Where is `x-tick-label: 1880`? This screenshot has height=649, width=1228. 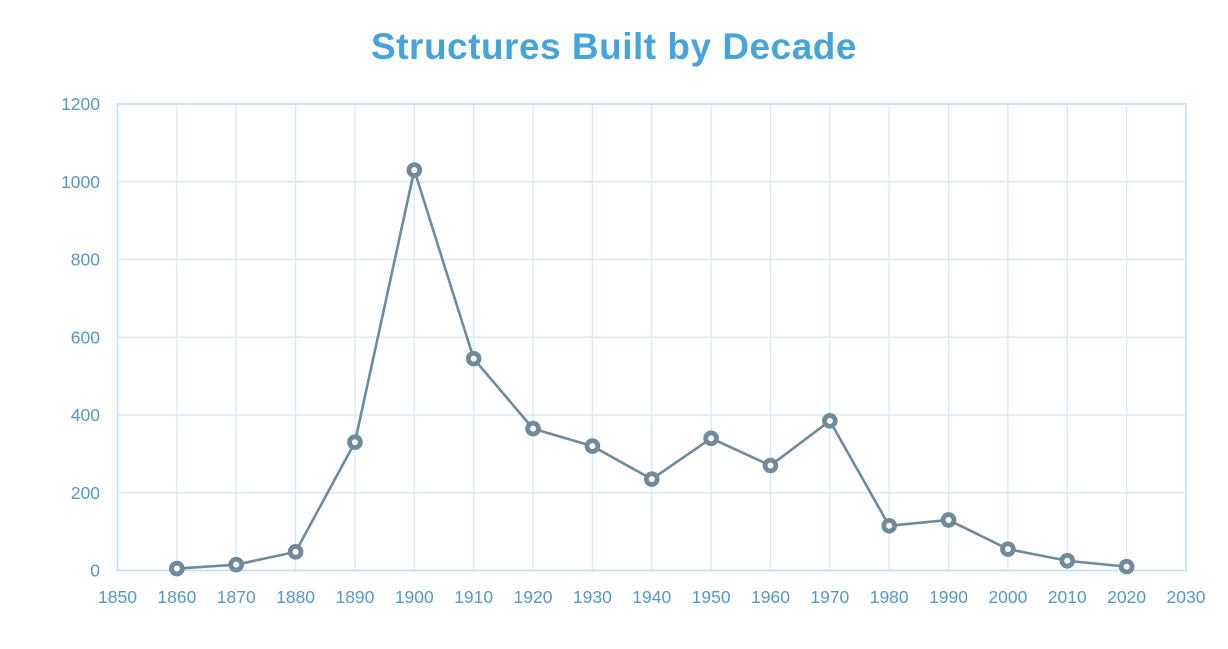 x-tick-label: 1880 is located at coordinates (295, 597).